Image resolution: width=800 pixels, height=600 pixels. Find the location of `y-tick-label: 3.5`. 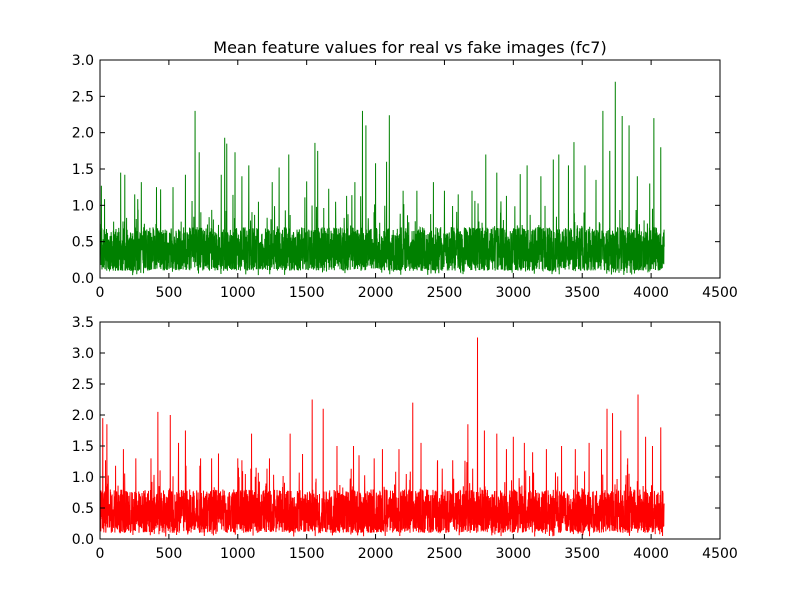

y-tick-label: 3.5 is located at coordinates (83, 323).